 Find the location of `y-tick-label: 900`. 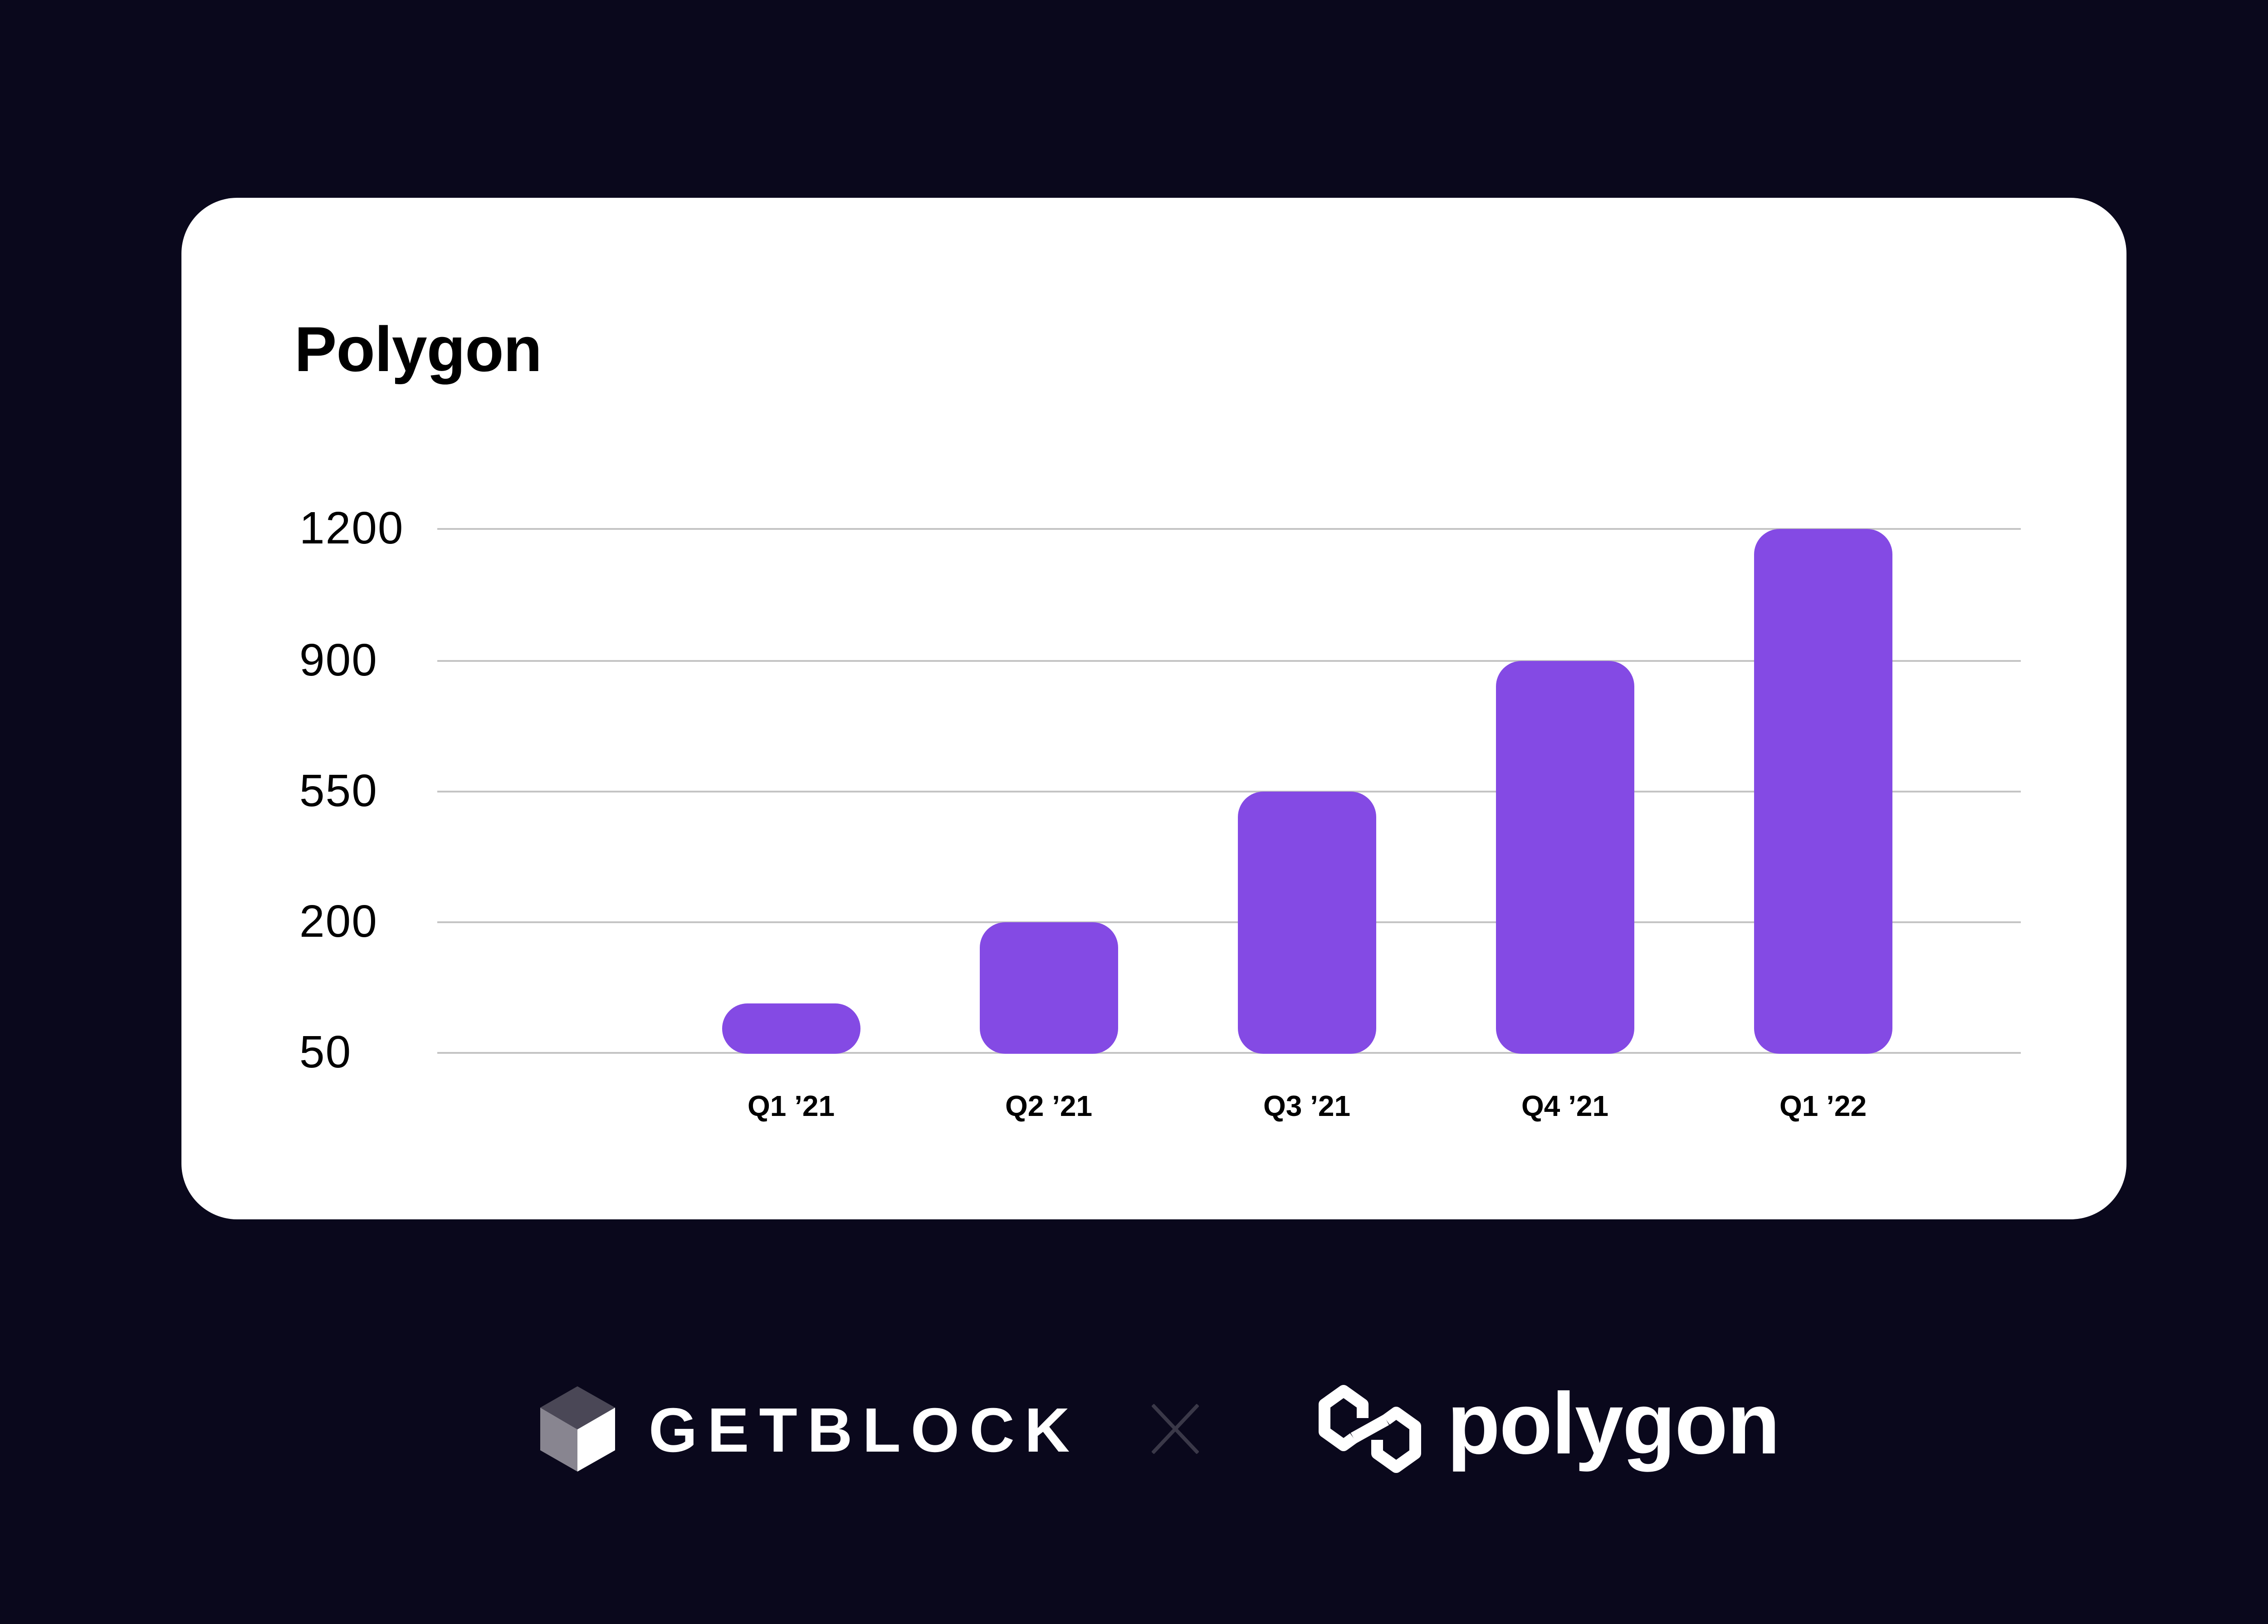

y-tick-label: 900 is located at coordinates (339, 660).